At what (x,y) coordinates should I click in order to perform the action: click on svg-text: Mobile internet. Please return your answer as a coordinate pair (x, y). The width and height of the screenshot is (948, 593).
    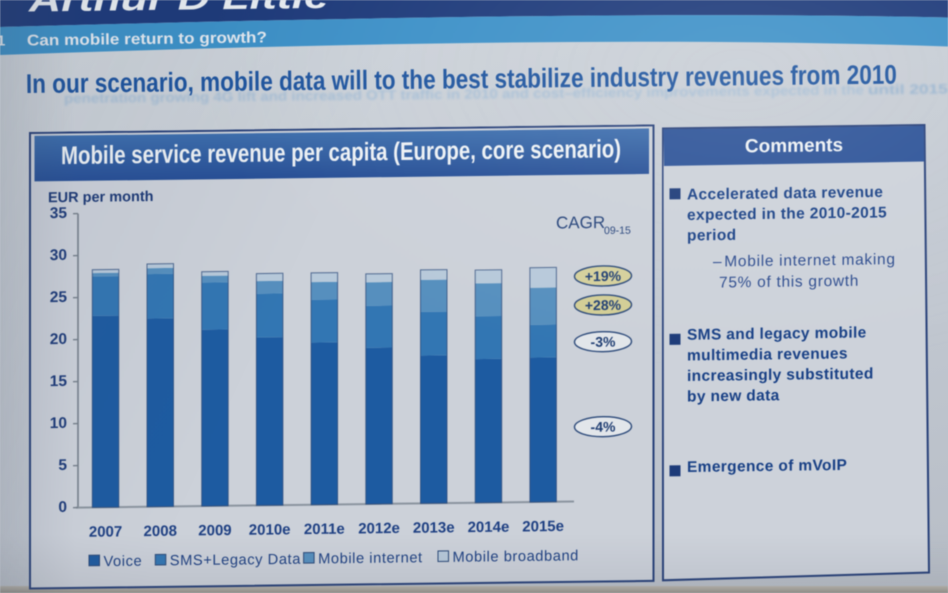
    Looking at the image, I should click on (370, 558).